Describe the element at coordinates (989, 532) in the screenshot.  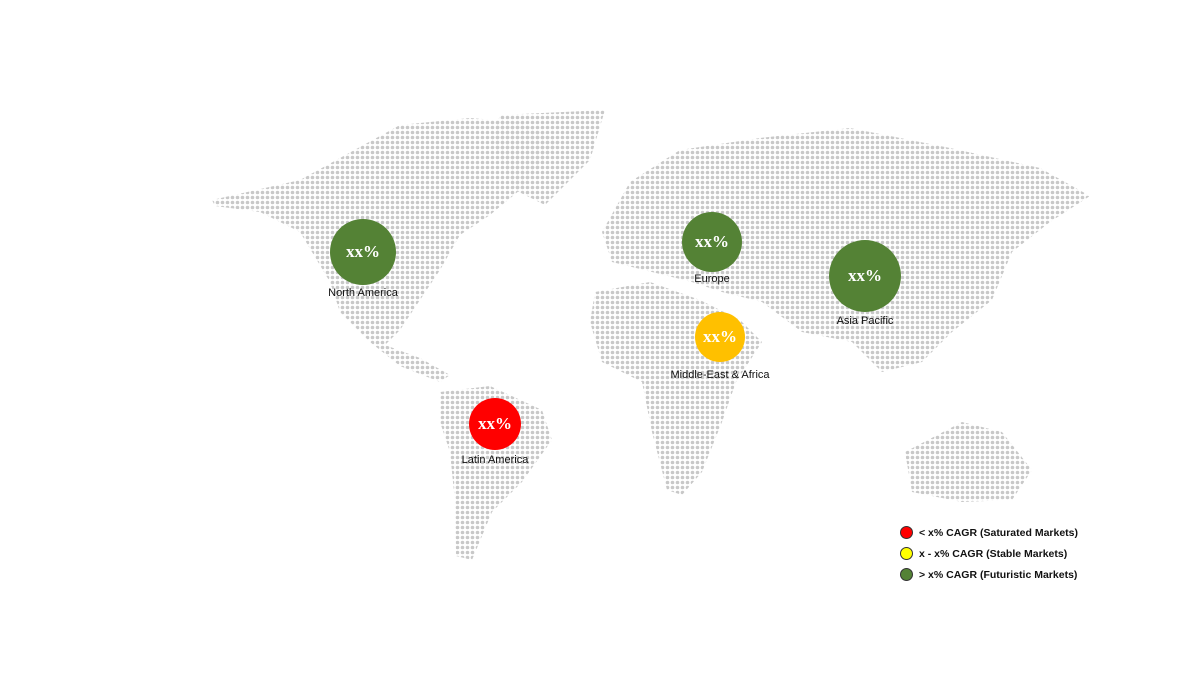
I see `legend-item-saturated: < x% CAGR (Saturated Markets)` at that location.